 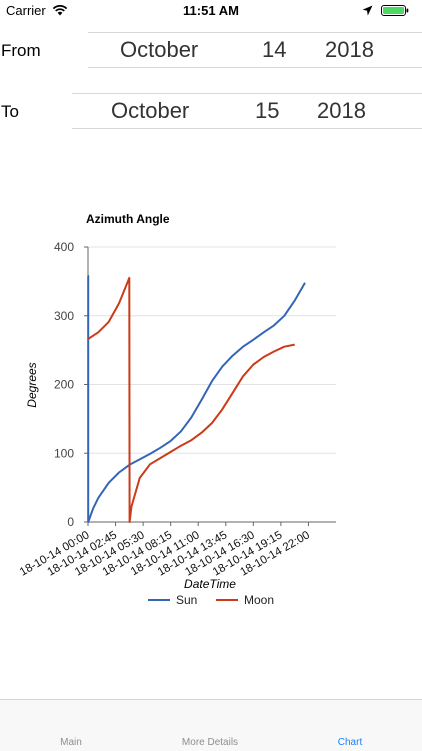 I want to click on legend-label-sun: Sun, so click(x=186, y=600).